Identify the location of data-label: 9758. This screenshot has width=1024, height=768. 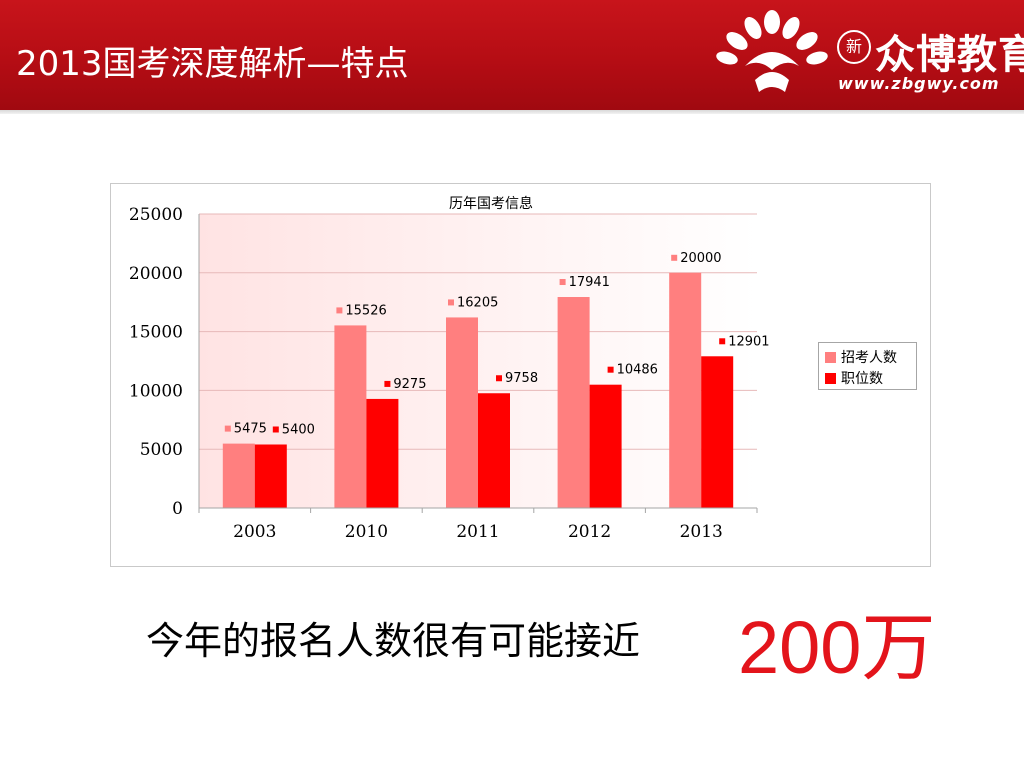
(521, 378).